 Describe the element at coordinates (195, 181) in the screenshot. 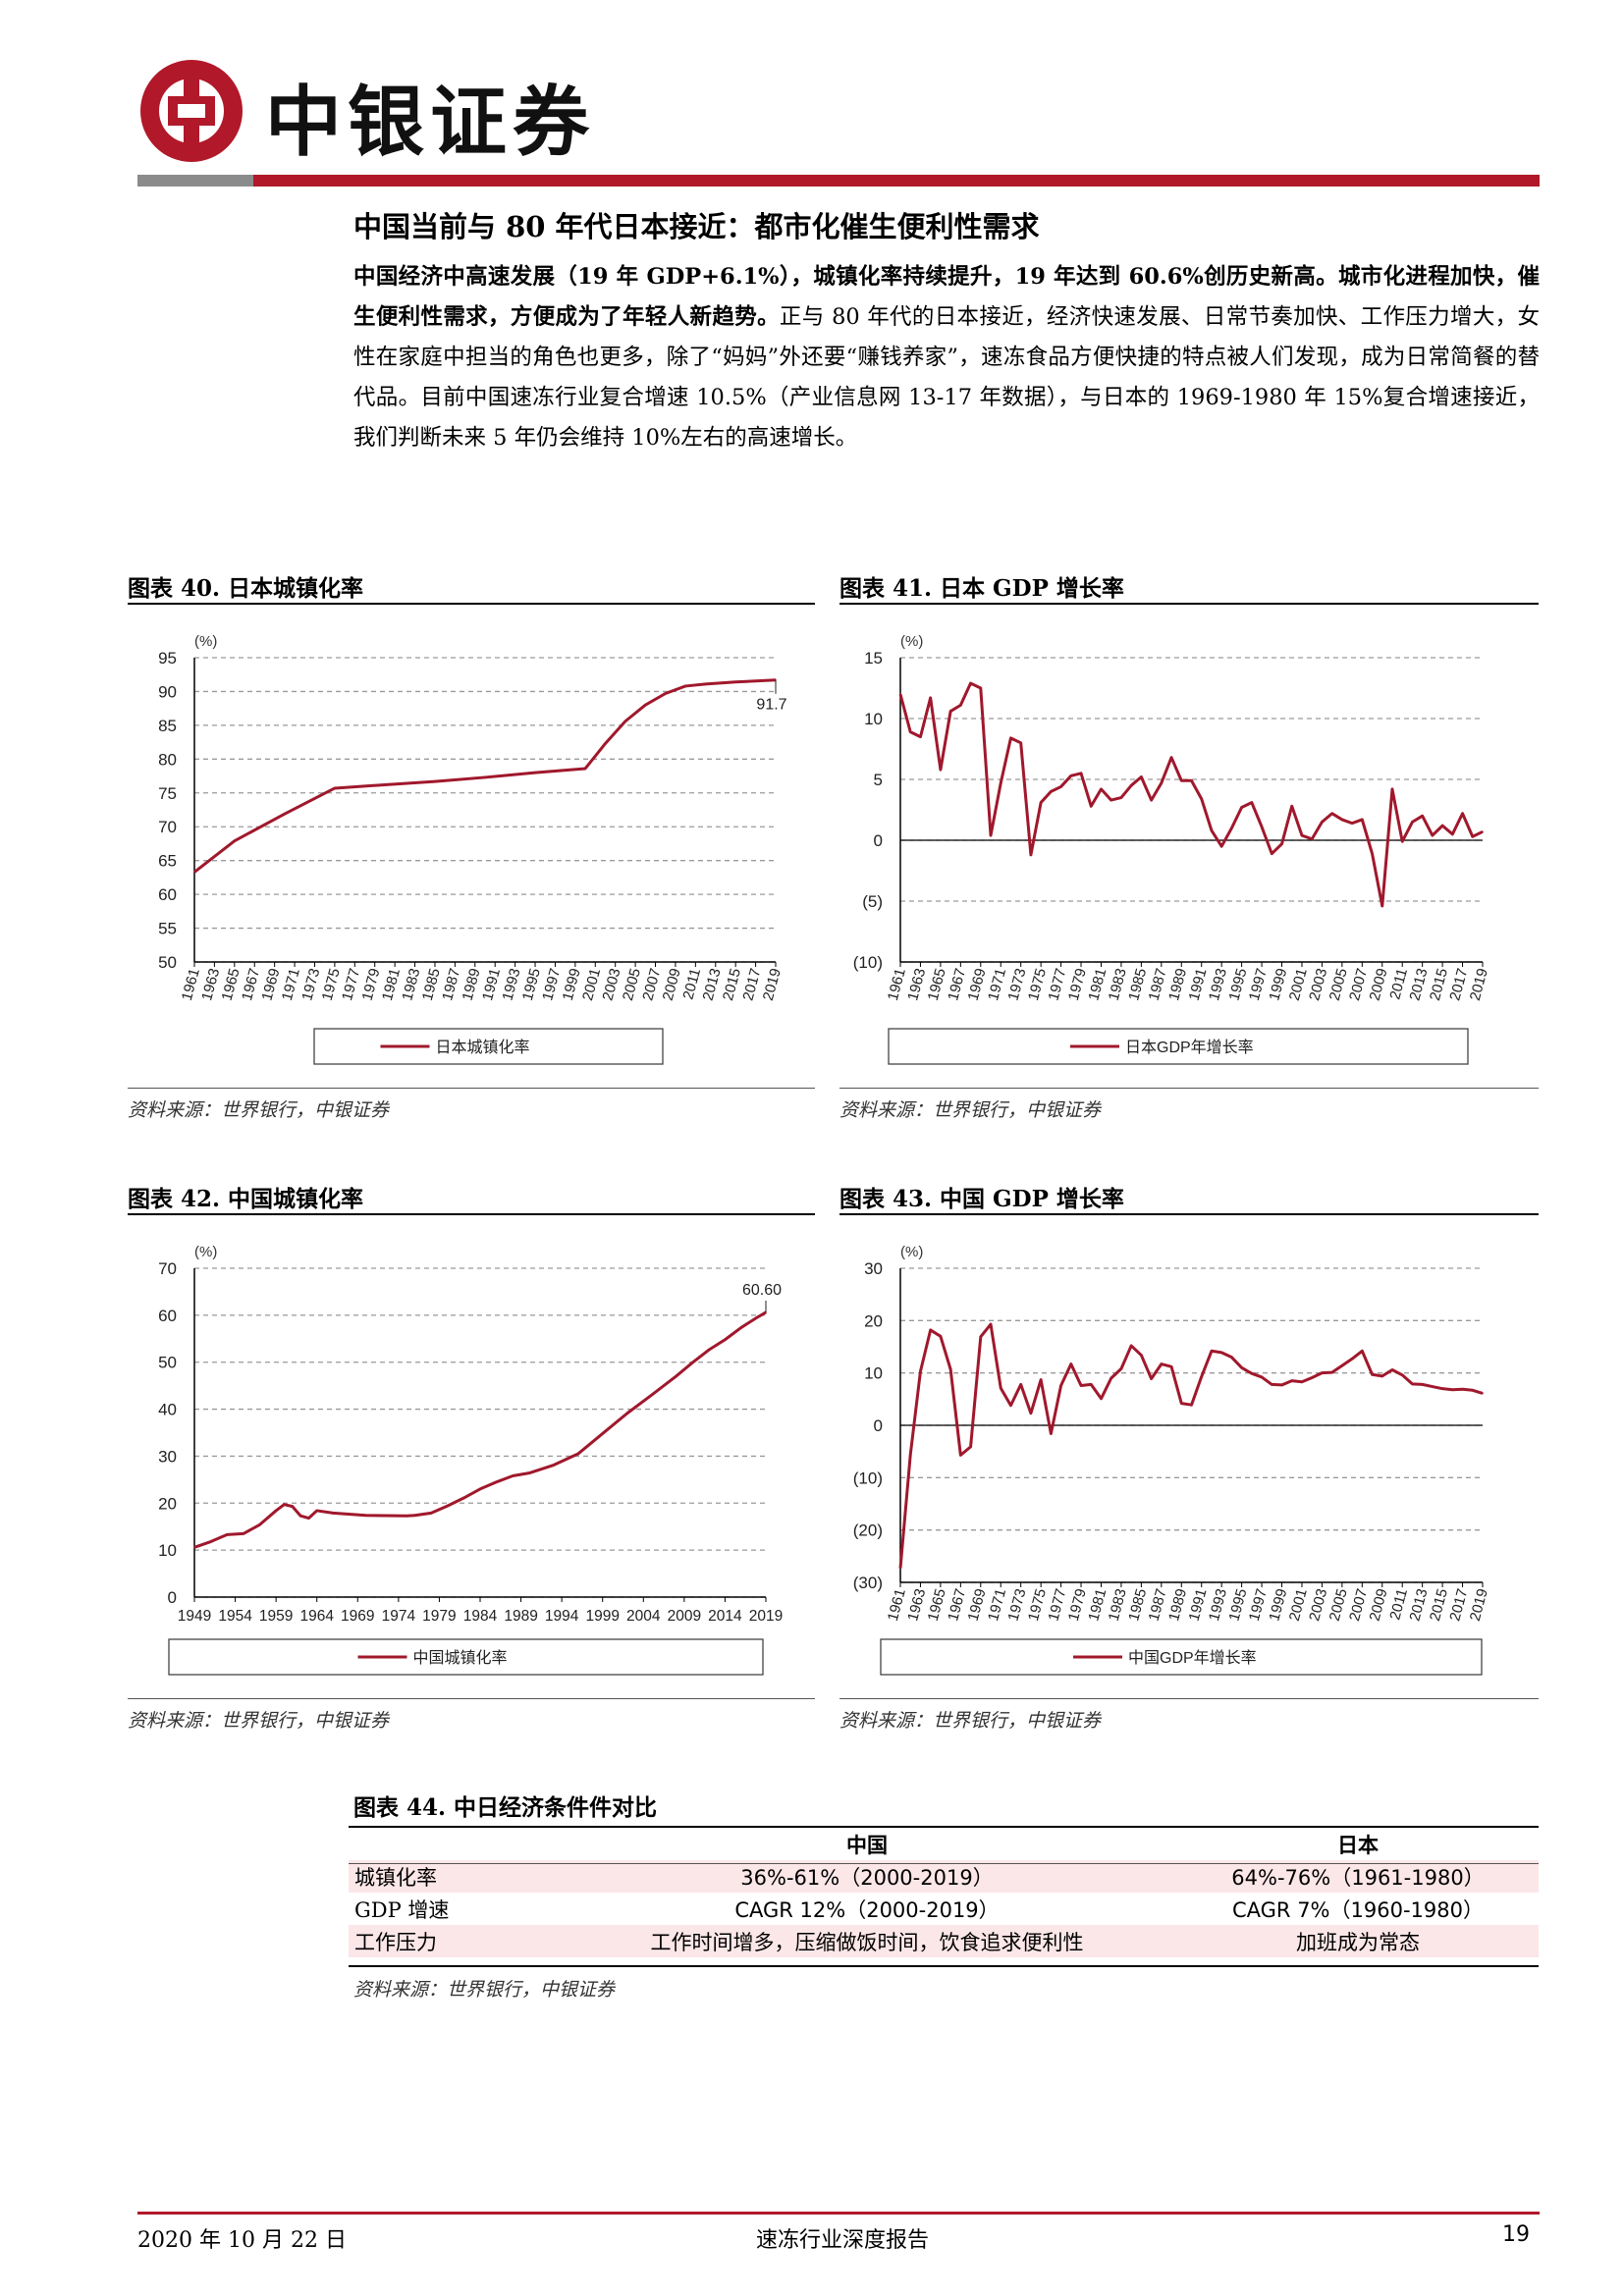

I see `header-bar-grey` at that location.